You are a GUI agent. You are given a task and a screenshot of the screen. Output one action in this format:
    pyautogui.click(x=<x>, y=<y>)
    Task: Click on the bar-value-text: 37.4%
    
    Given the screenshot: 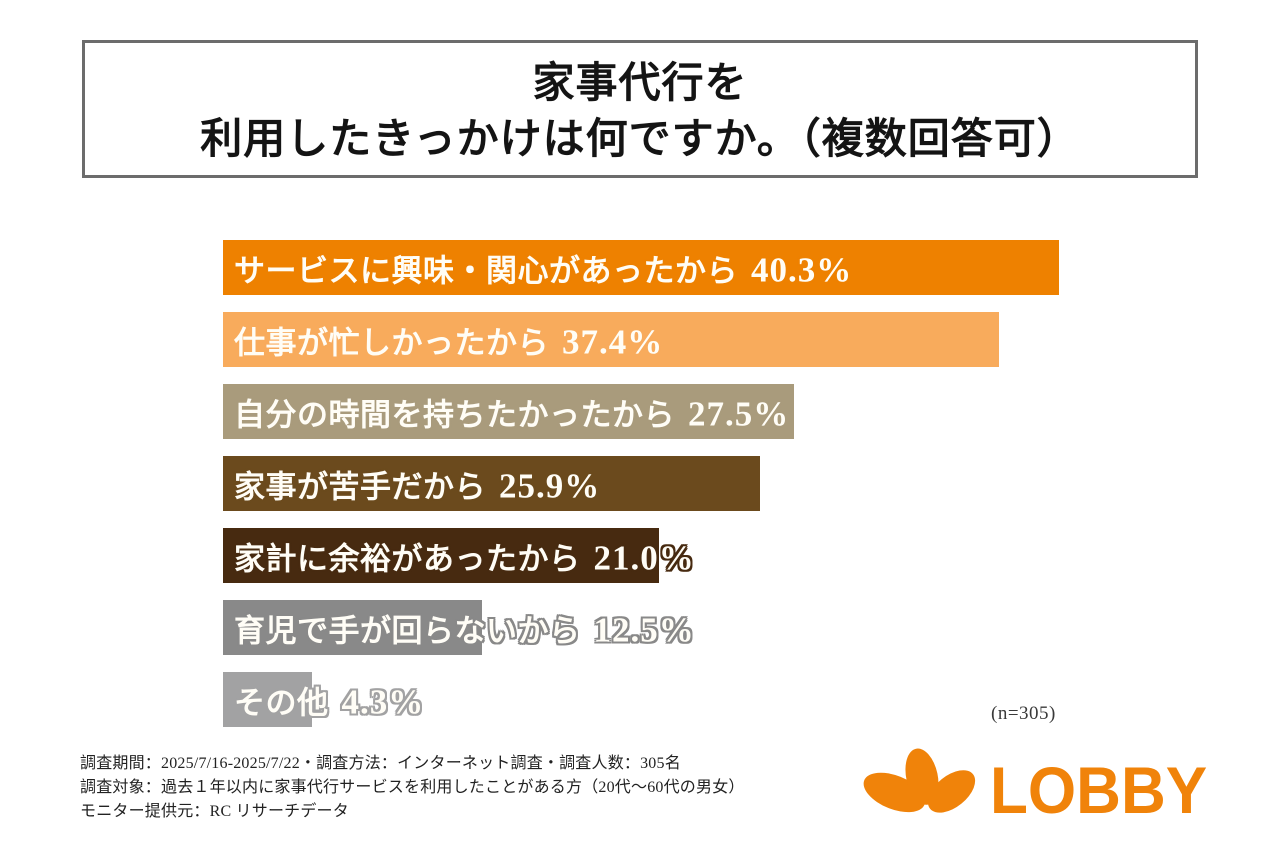 What is the action you would take?
    pyautogui.click(x=613, y=341)
    